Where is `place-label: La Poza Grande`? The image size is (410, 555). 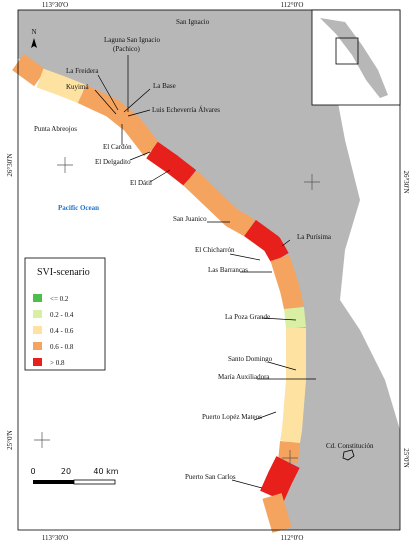 place-label: La Poza Grande is located at coordinates (247, 317).